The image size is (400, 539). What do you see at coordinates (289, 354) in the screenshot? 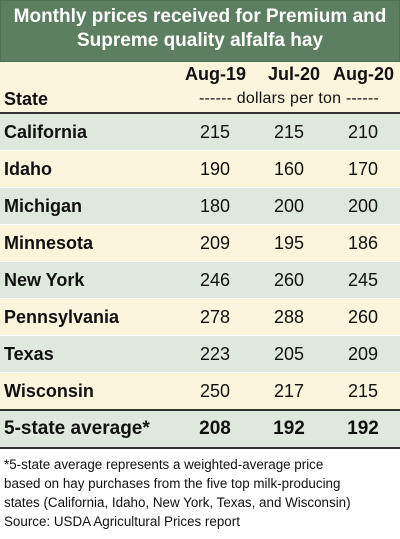
I see `price-cell: 205` at bounding box center [289, 354].